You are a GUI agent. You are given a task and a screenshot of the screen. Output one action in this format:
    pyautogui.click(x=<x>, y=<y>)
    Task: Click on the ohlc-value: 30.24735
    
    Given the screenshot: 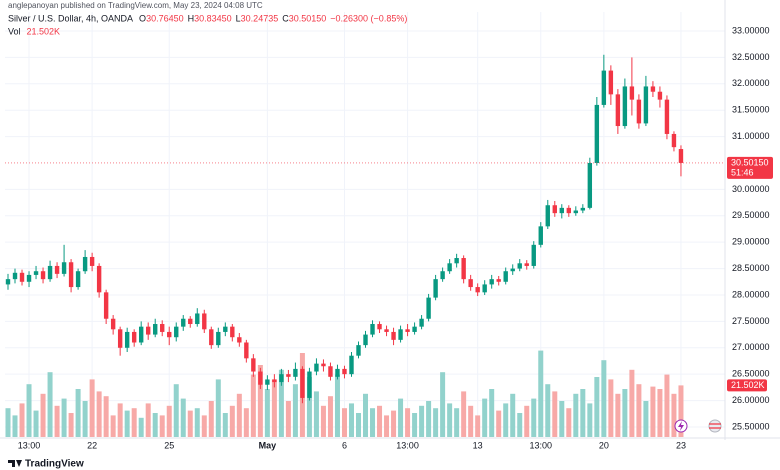 What is the action you would take?
    pyautogui.click(x=260, y=18)
    